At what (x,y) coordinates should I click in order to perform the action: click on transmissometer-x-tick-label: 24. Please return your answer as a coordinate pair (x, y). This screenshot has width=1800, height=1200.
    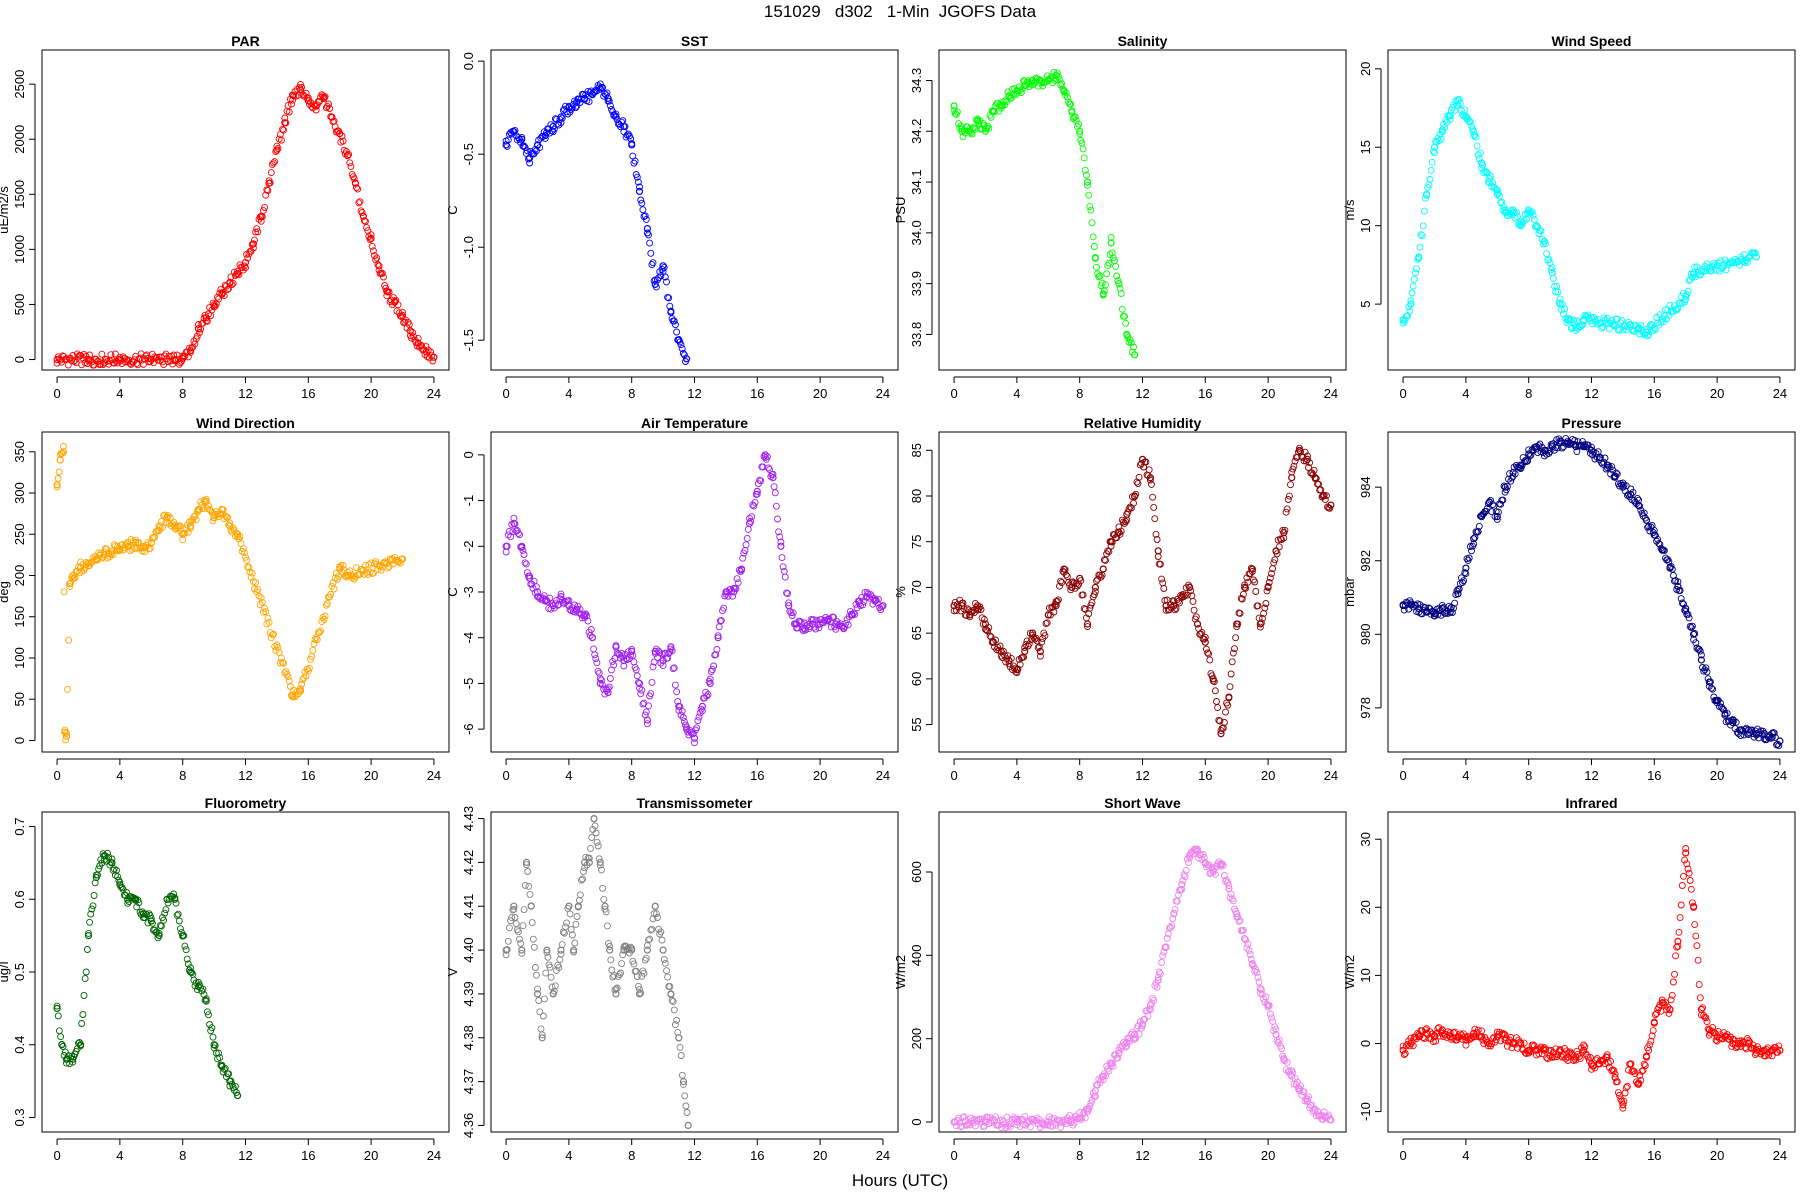
    Looking at the image, I should click on (883, 1155).